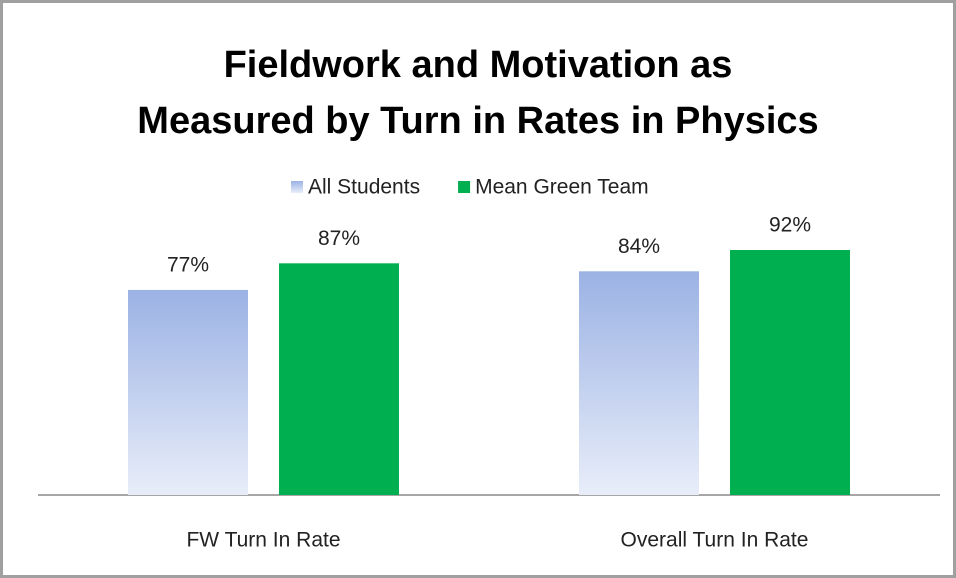 This screenshot has width=956, height=578. I want to click on x-tick-label: FW Turn In Rate, so click(263, 540).